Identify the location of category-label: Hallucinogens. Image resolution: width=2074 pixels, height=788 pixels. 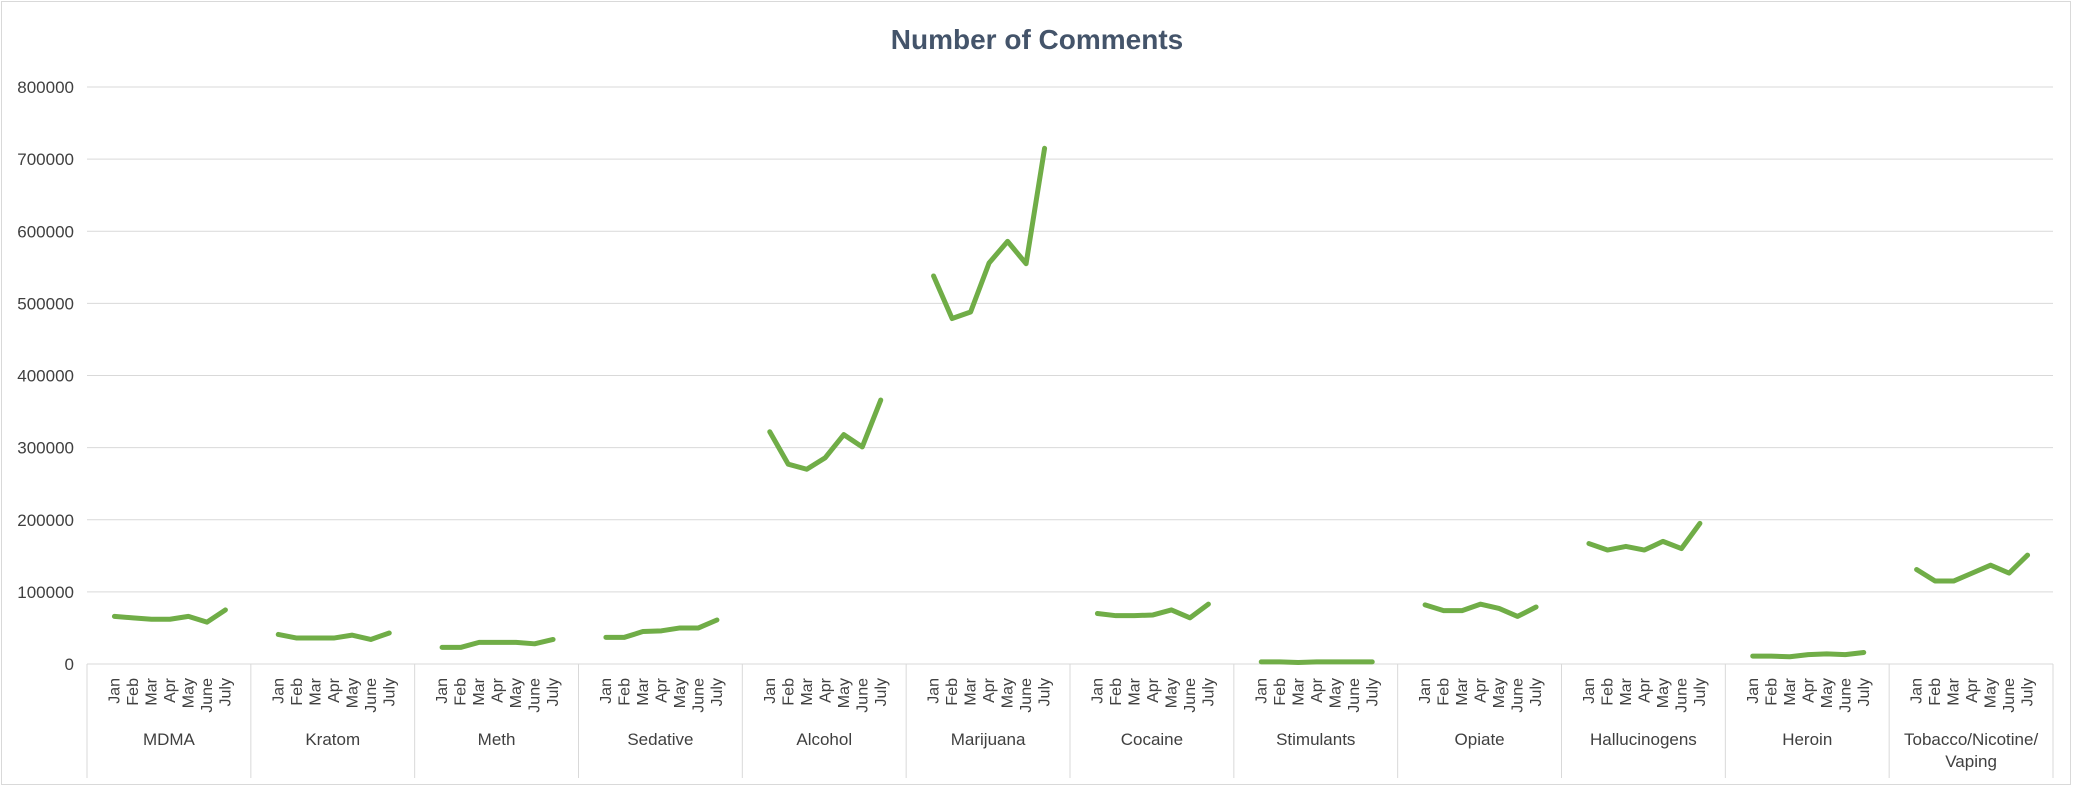
(1643, 739).